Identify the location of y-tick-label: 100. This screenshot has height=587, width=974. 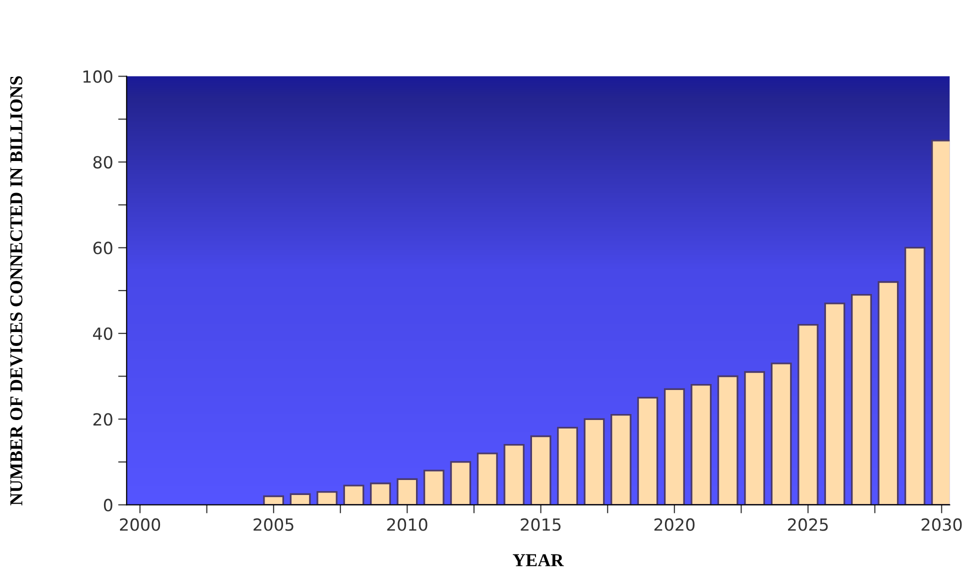
(97, 76).